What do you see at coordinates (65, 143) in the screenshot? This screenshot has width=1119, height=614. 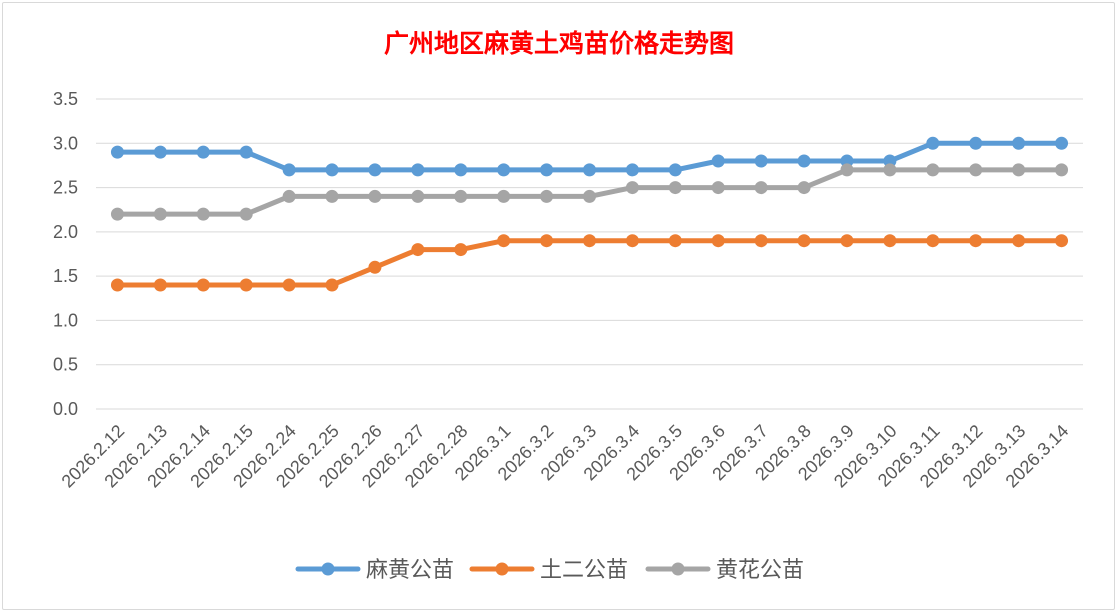 I see `y-tick-label: 3.0` at bounding box center [65, 143].